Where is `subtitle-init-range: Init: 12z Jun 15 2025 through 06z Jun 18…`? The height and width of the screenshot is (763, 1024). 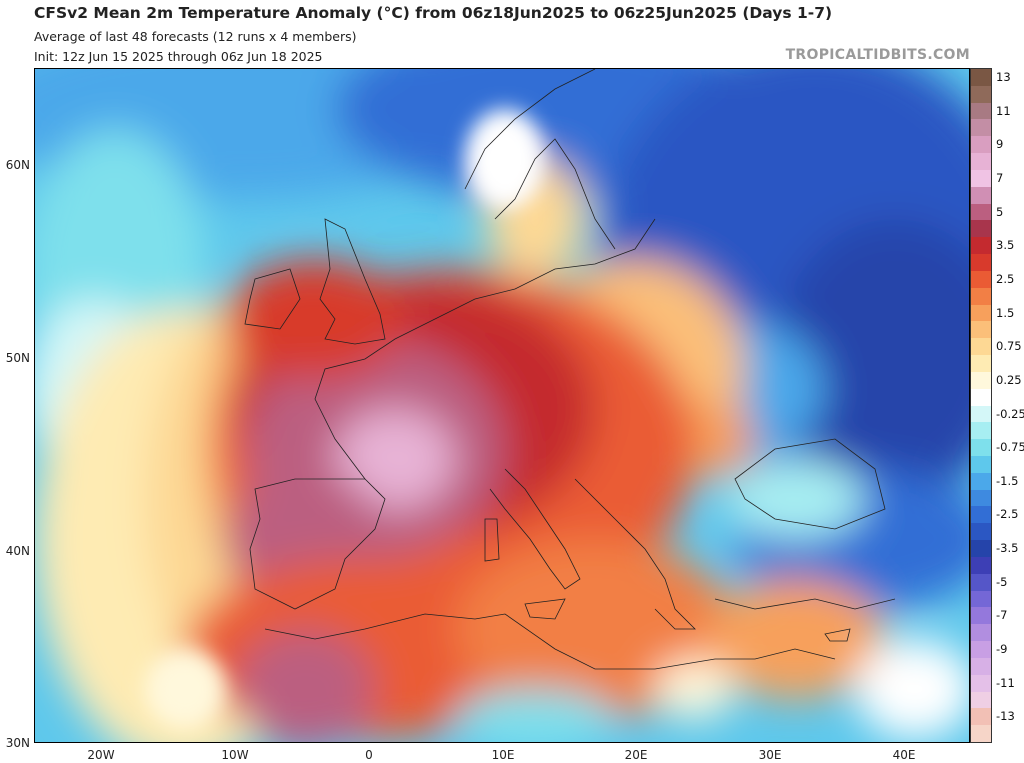 subtitle-init-range: Init: 12z Jun 15 2025 through 06z Jun 18… is located at coordinates (178, 56).